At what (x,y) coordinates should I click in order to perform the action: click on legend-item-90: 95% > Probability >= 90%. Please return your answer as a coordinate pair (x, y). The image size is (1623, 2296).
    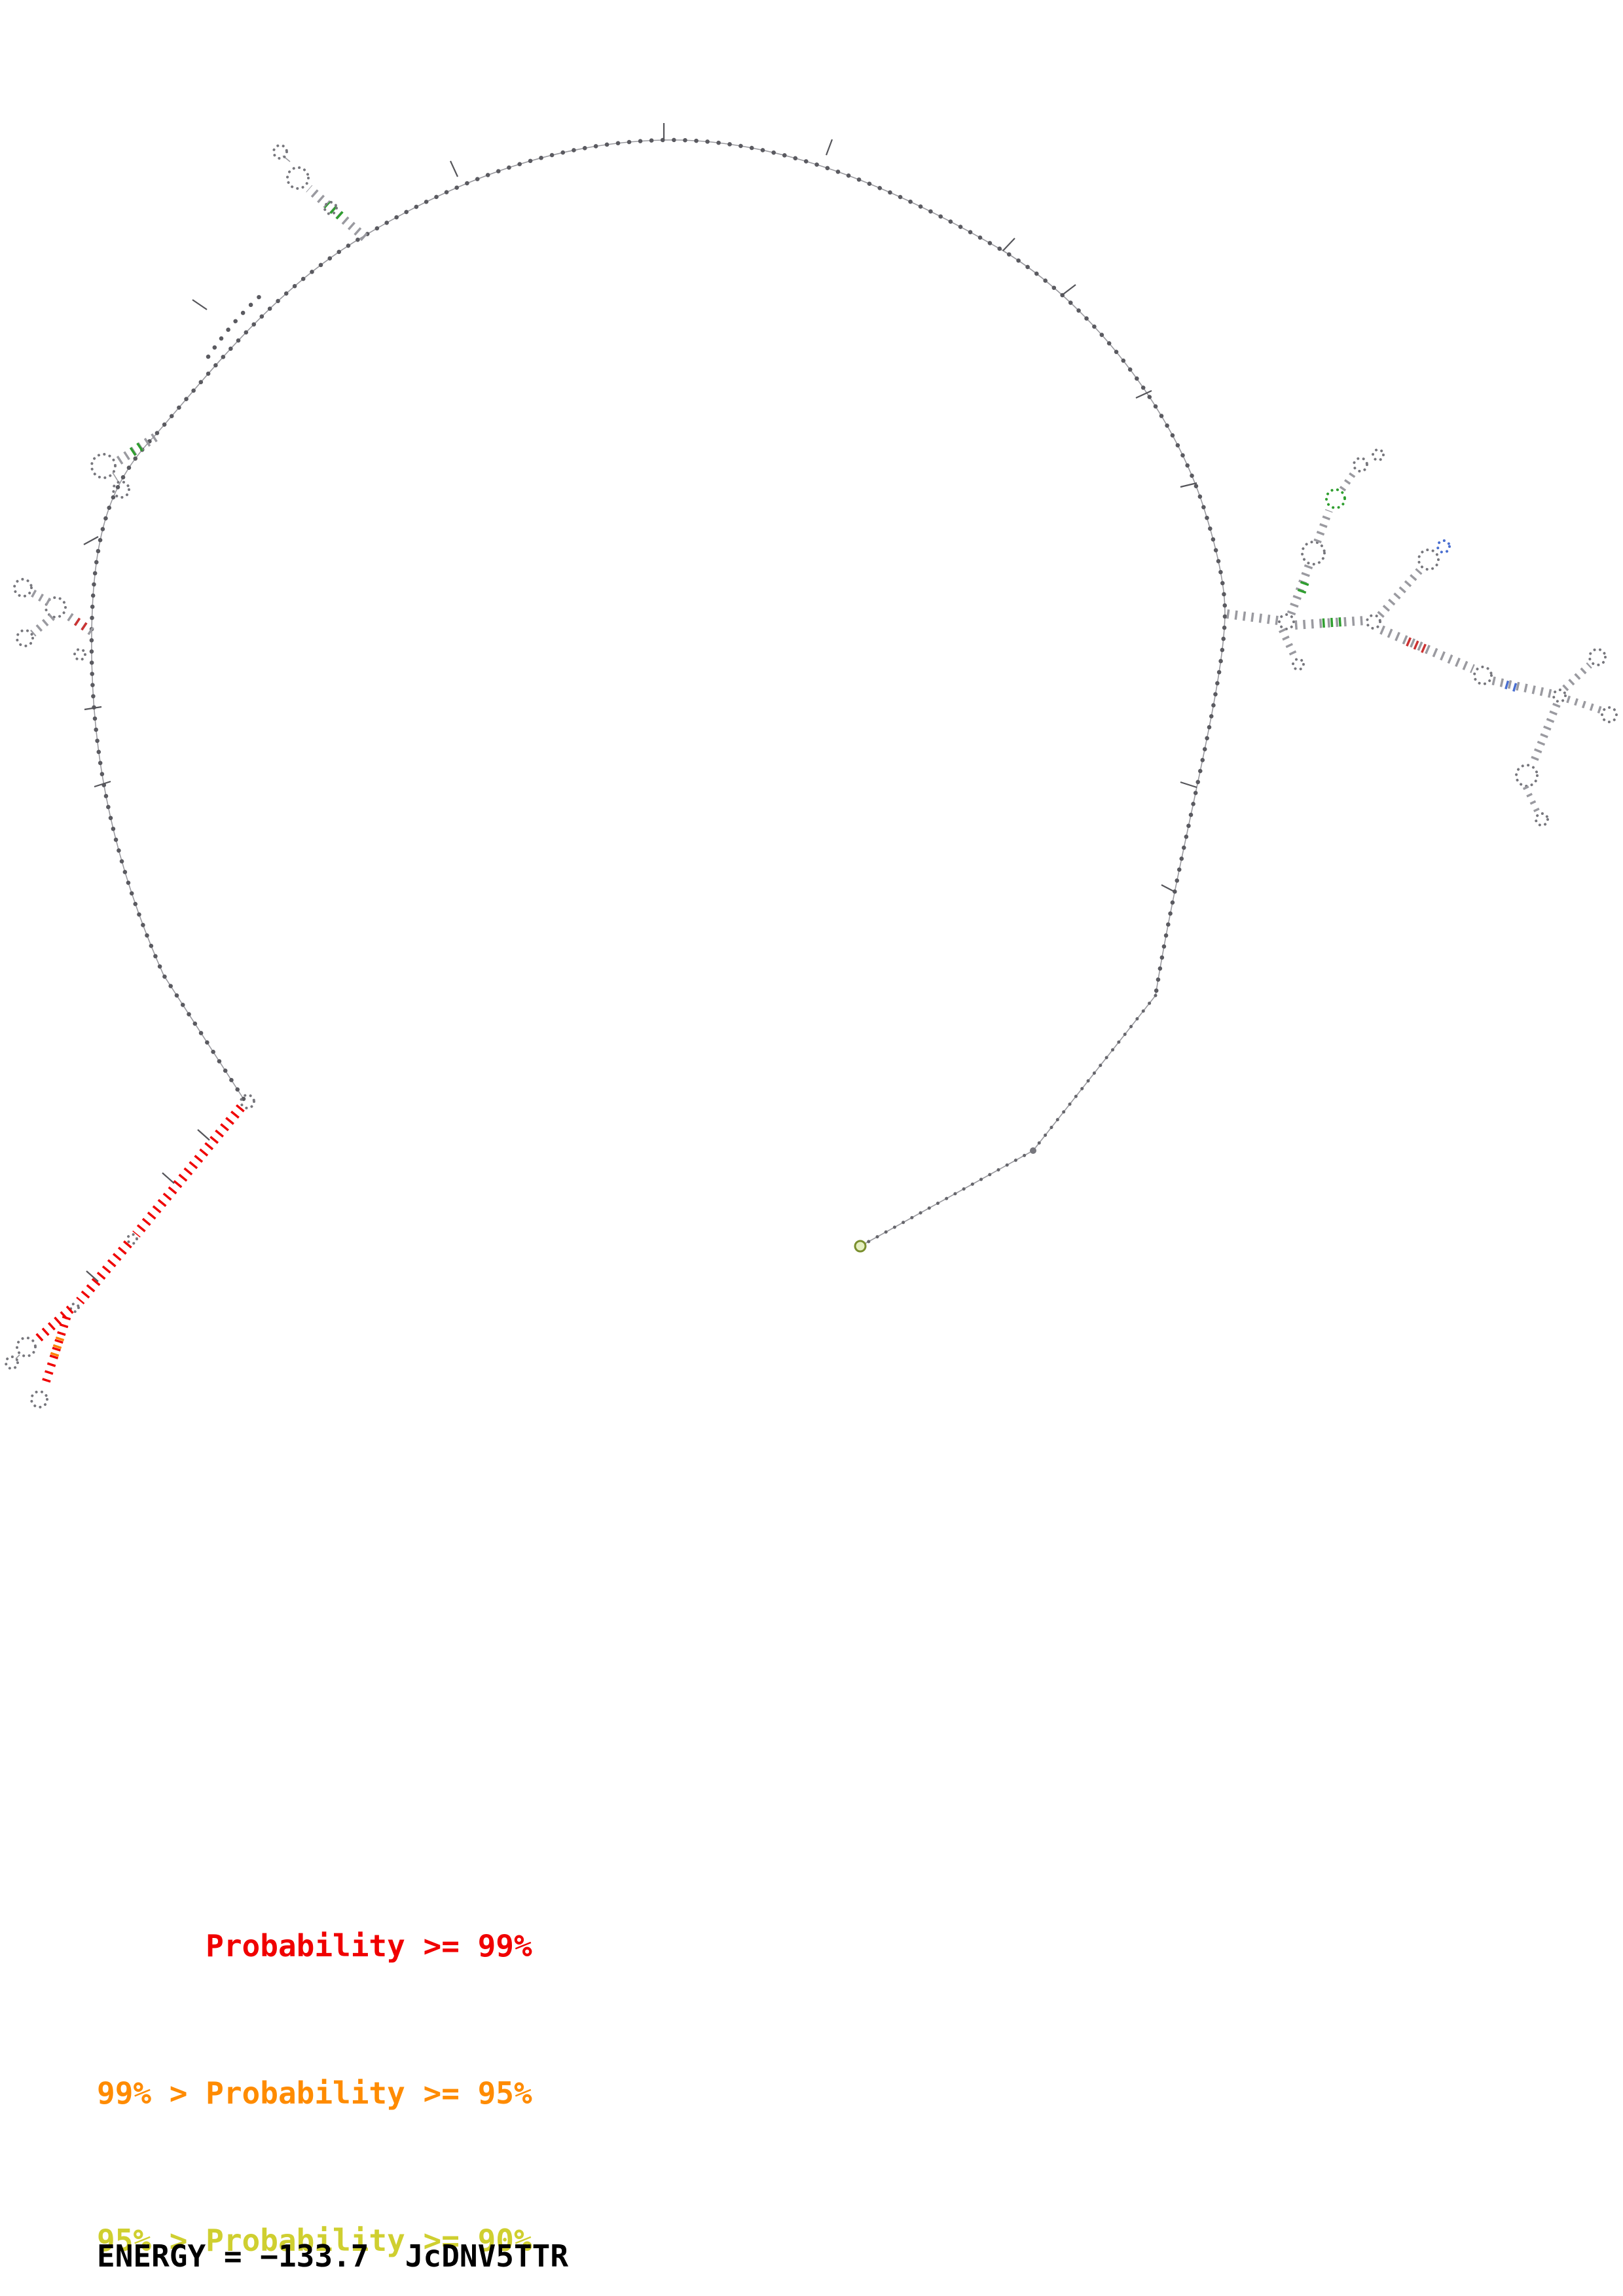
    Looking at the image, I should click on (314, 2240).